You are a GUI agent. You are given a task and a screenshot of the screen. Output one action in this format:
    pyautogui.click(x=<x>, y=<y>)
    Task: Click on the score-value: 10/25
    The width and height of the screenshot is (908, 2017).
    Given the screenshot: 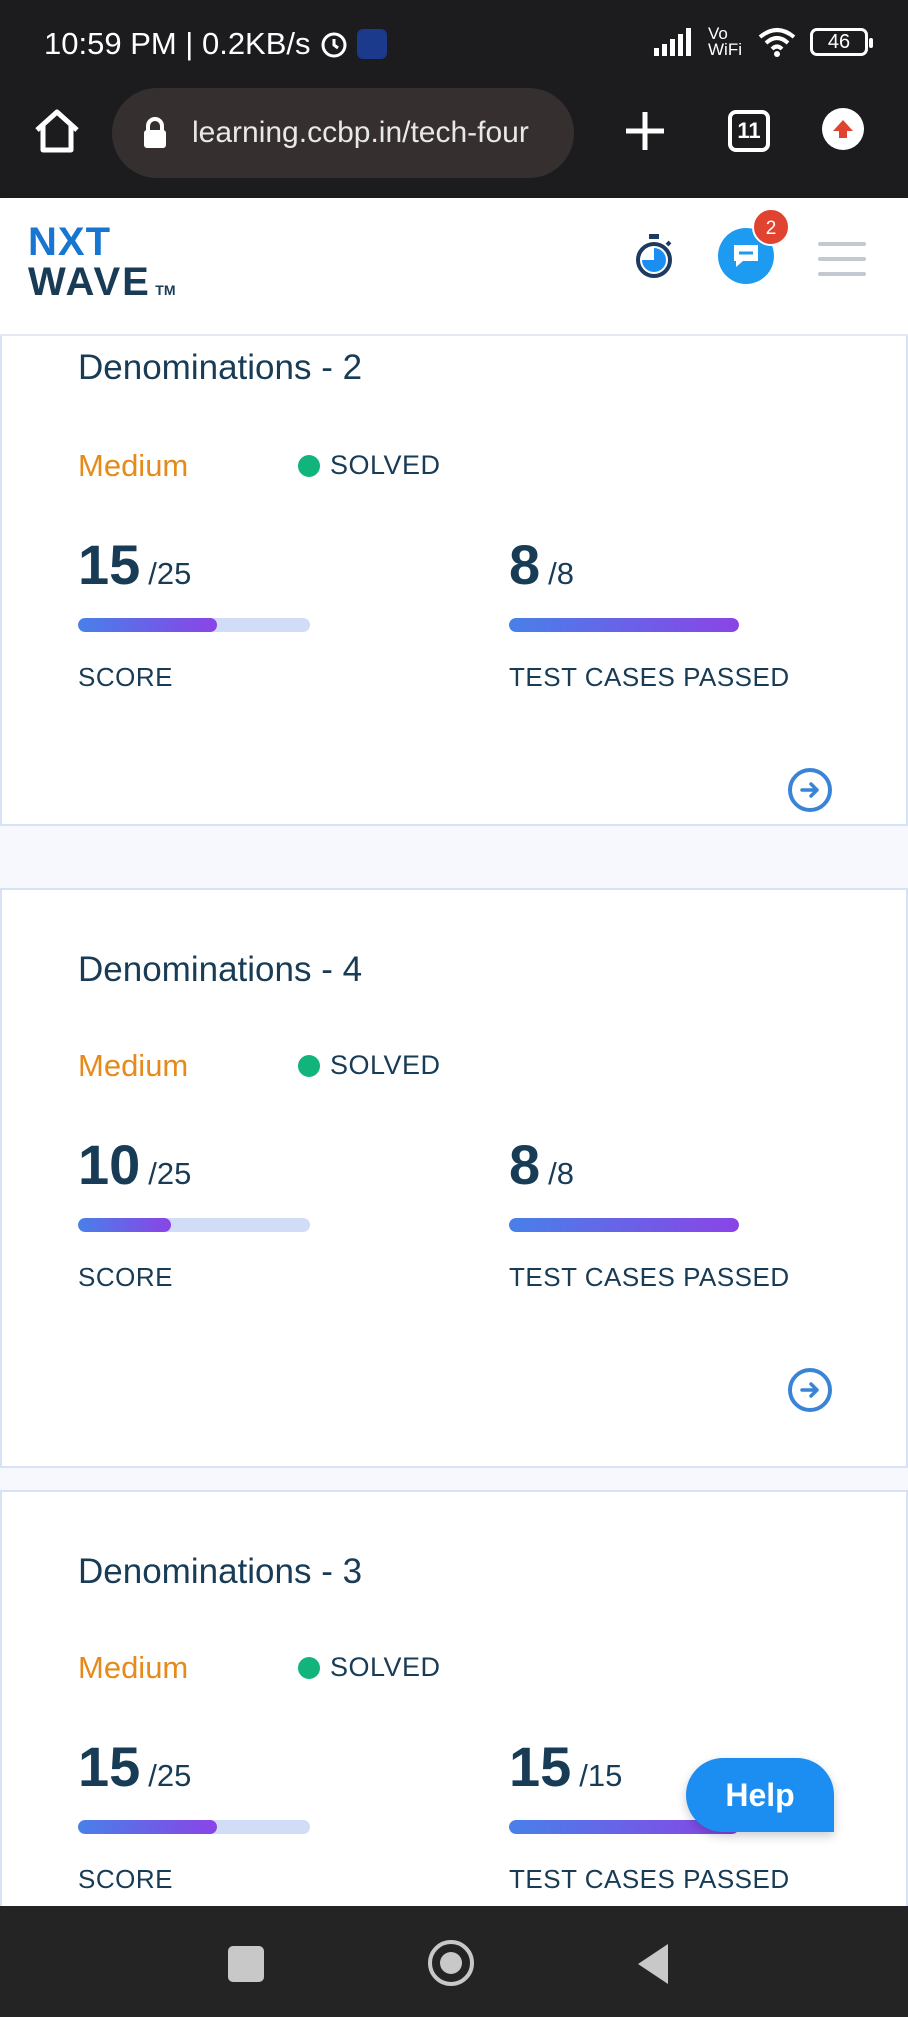 What is the action you would take?
    pyautogui.click(x=134, y=1164)
    